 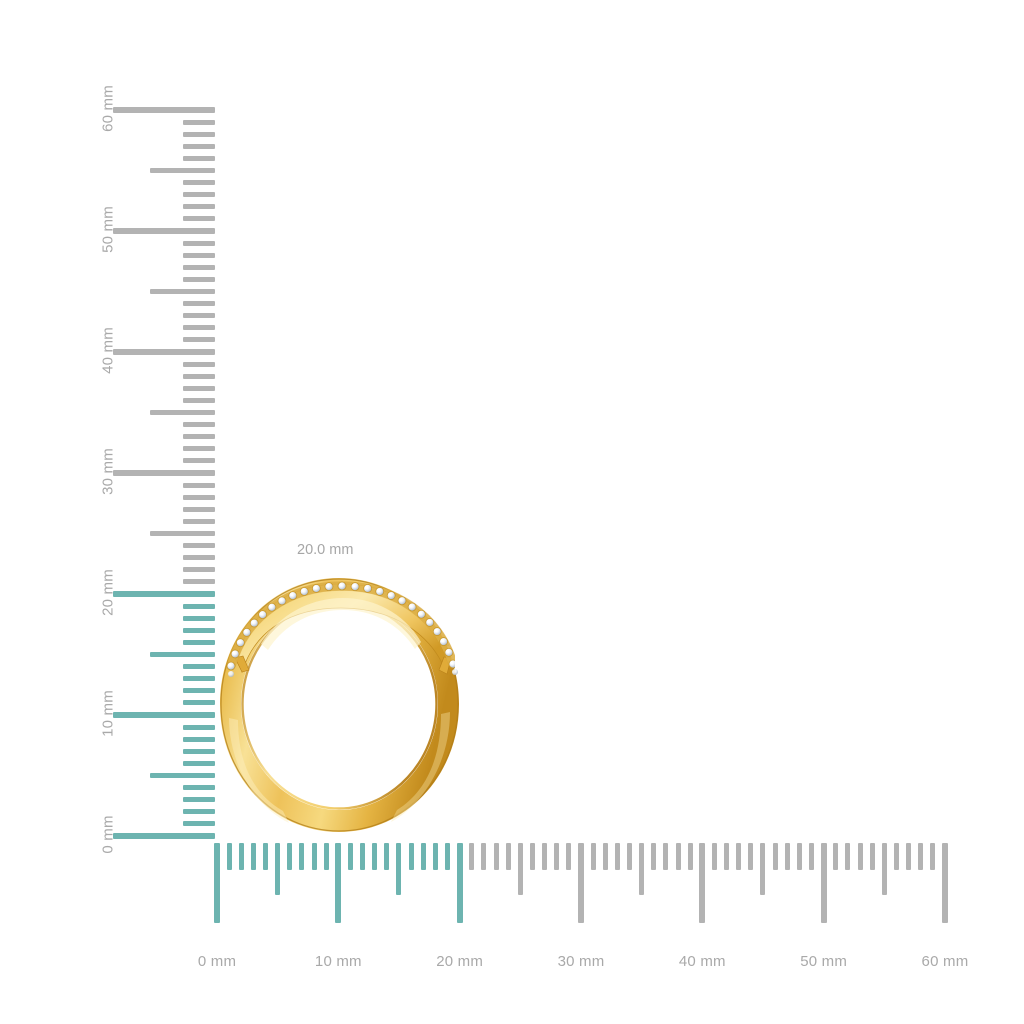 I want to click on hruler-tick-5mm, so click(x=278, y=869).